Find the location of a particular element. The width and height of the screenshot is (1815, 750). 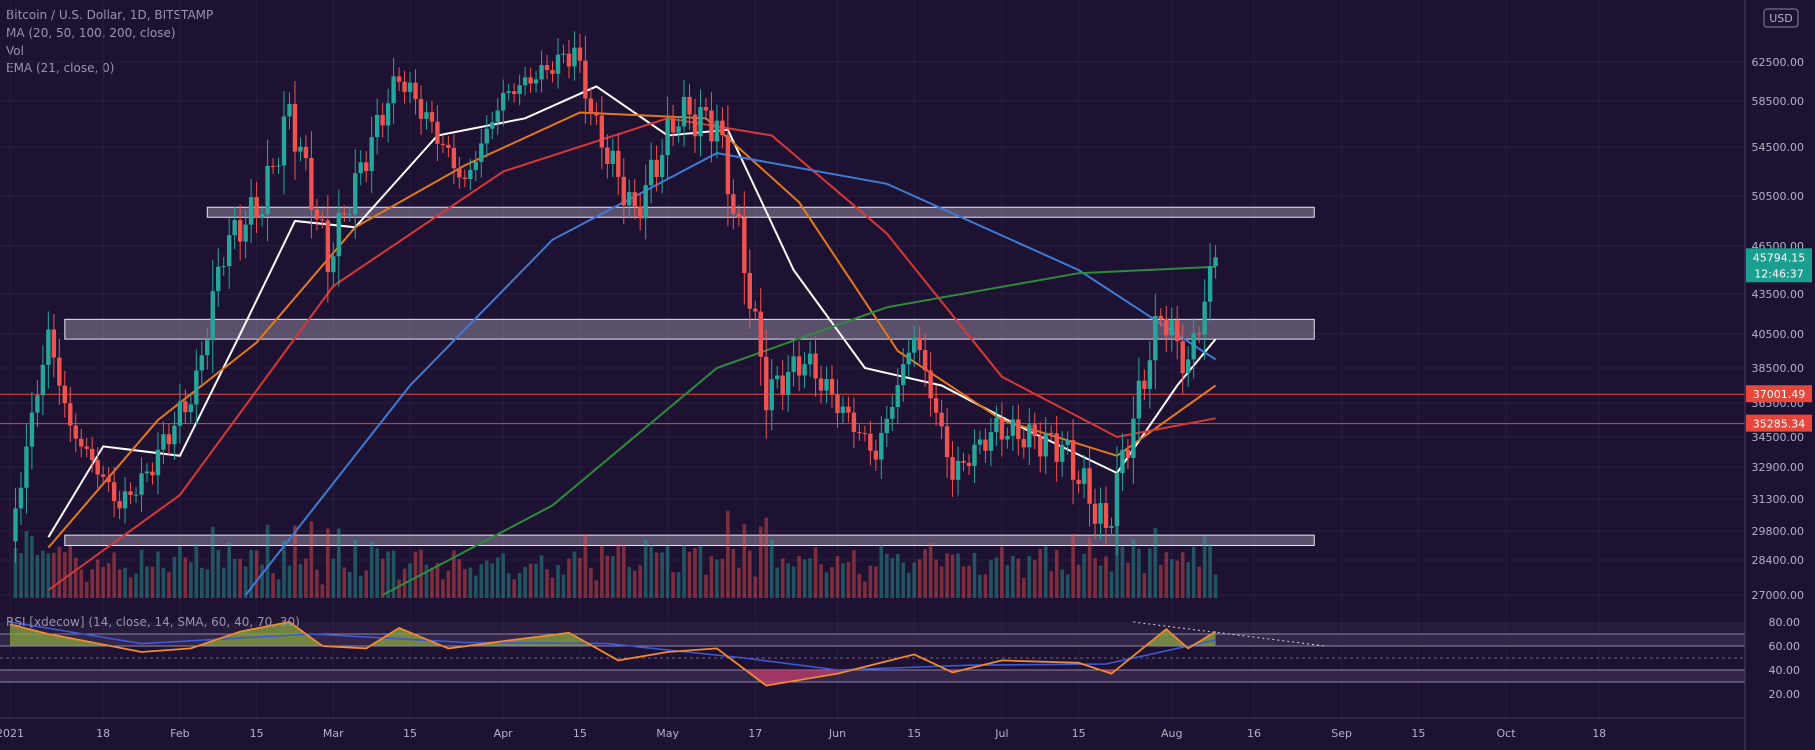

time-tick-label: Oct is located at coordinates (1507, 733).